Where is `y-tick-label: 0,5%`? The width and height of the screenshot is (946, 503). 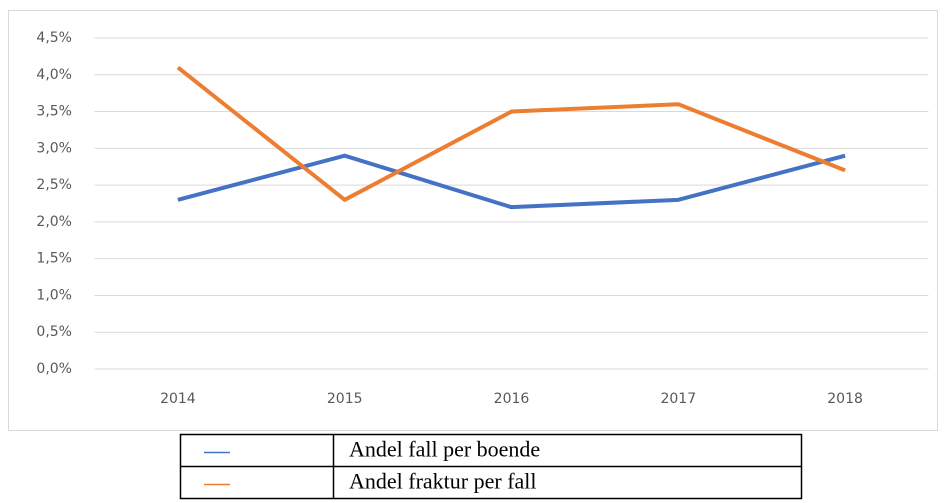
y-tick-label: 0,5% is located at coordinates (54, 332).